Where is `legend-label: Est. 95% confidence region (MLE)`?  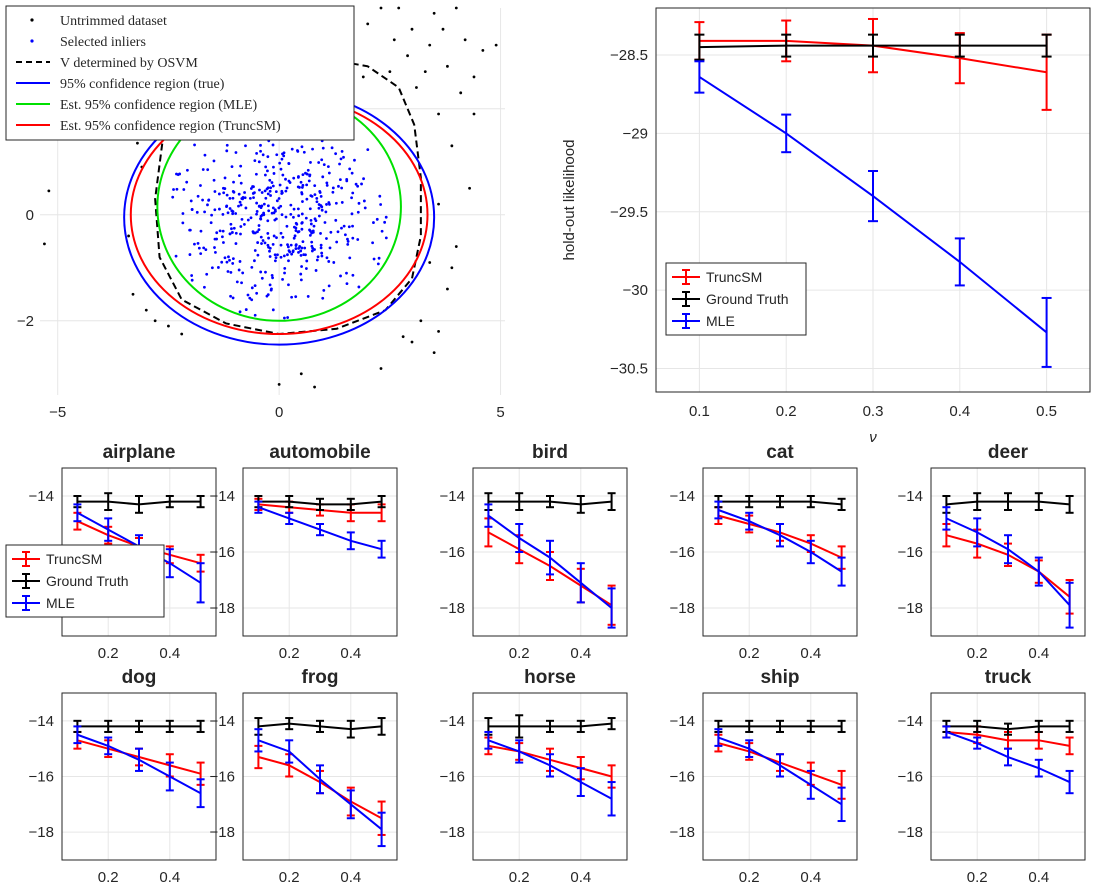
legend-label: Est. 95% confidence region (MLE) is located at coordinates (158, 105).